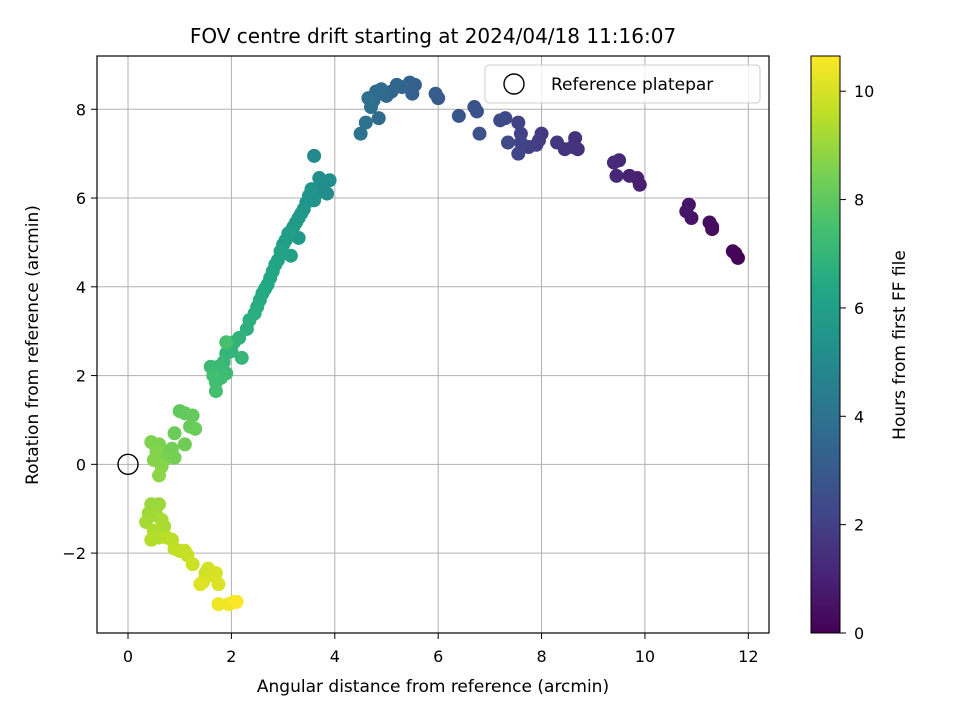 This screenshot has width=960, height=720. I want to click on y-tick-label: 0, so click(81, 464).